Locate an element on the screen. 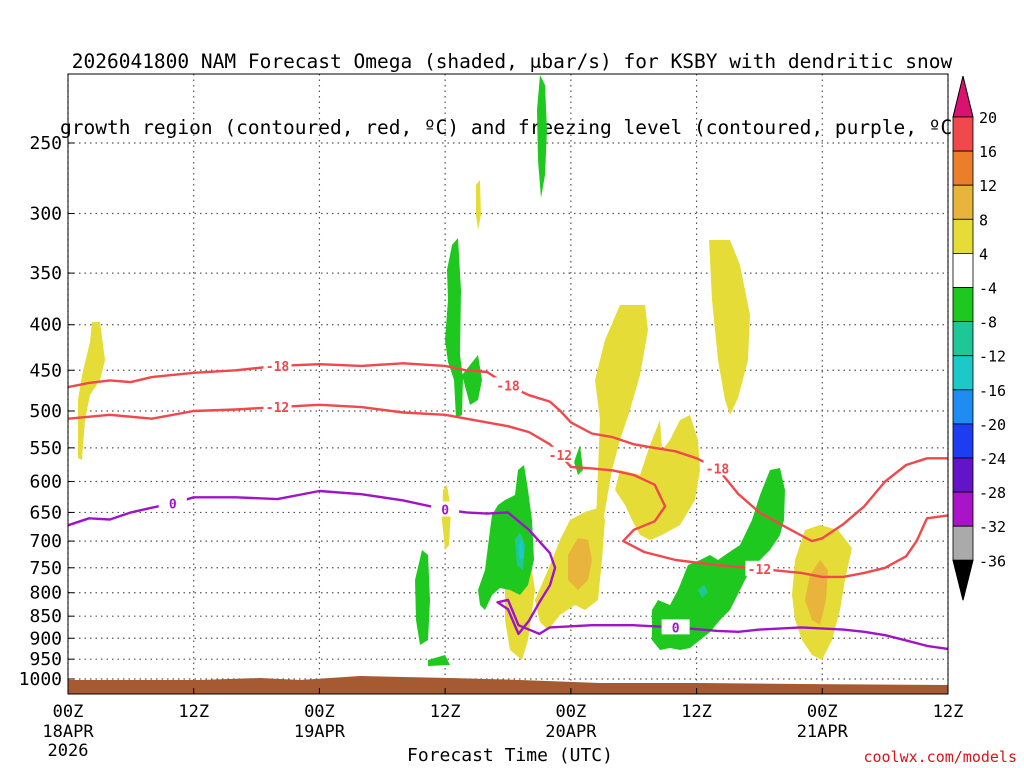  colorbar-label: 8 is located at coordinates (983, 220).